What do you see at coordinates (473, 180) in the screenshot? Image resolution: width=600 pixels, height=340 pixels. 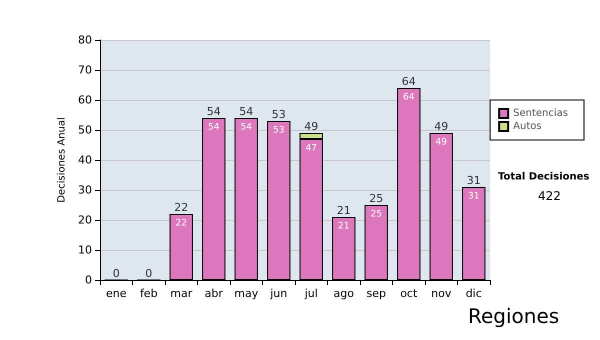 I see `total-label: 31` at bounding box center [473, 180].